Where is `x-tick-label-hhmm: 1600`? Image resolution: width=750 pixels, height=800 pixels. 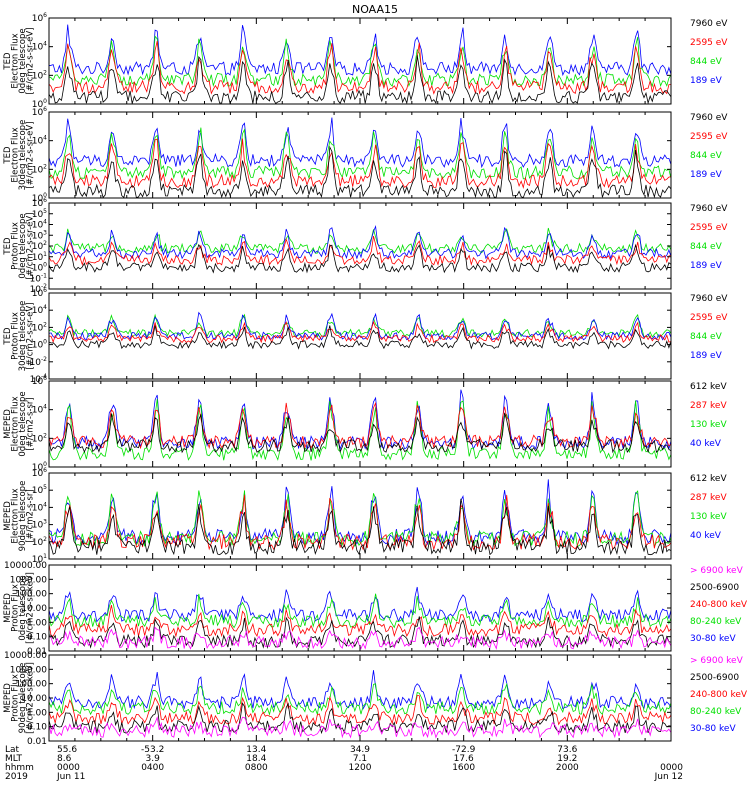
x-tick-label-hhmm: 1600 is located at coordinates (463, 768).